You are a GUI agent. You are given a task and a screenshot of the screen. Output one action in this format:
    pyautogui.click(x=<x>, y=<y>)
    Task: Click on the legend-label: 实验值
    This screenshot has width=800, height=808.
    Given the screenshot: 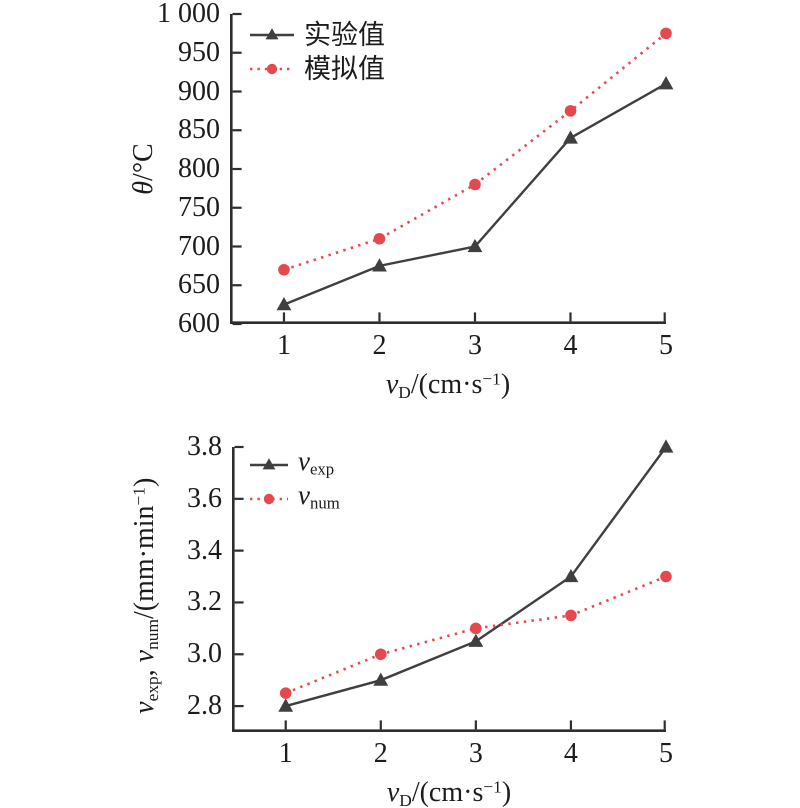 What is the action you would take?
    pyautogui.click(x=344, y=35)
    